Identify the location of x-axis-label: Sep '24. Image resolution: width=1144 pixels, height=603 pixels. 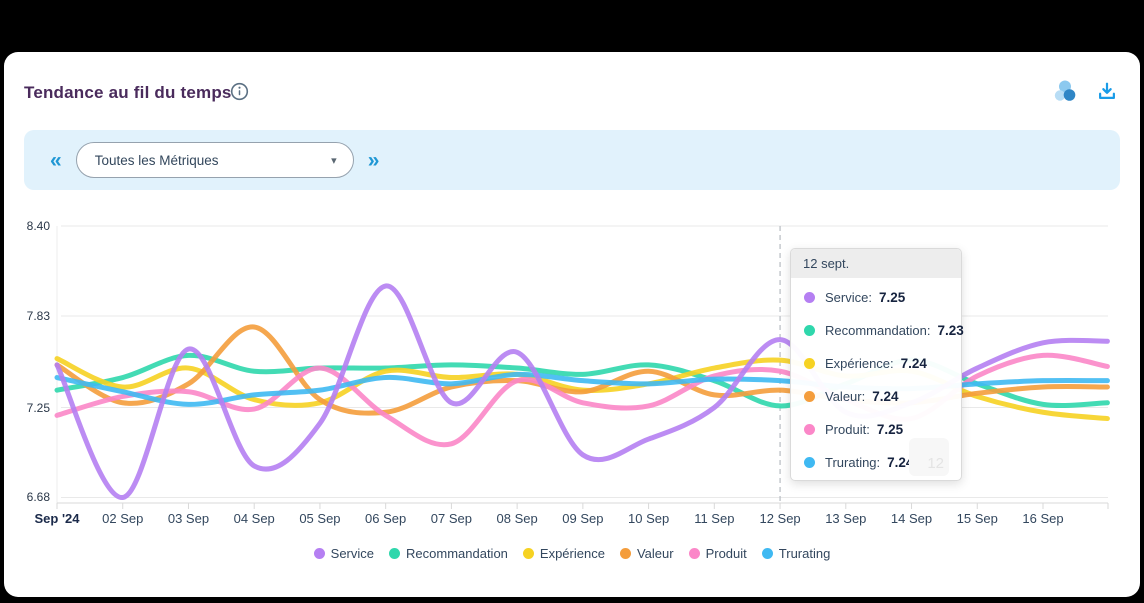
(57, 518).